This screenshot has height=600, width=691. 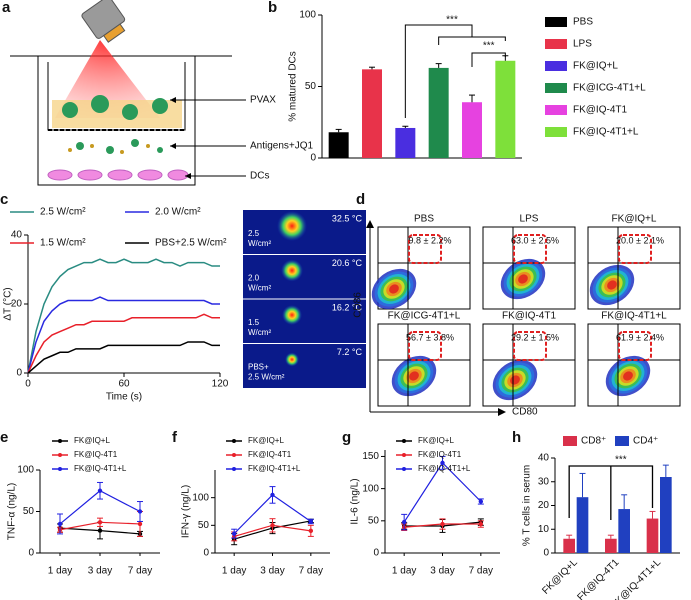 I want to click on y-tick-label: 100, so click(x=370, y=488).